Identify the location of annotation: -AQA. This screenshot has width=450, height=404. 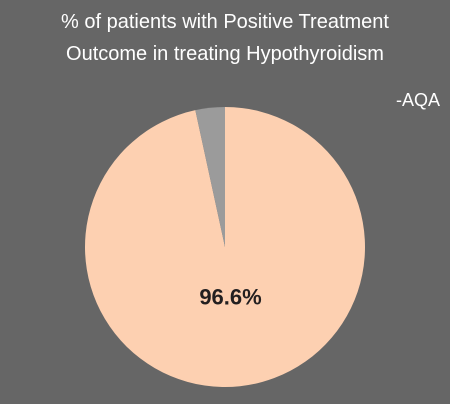
(417, 100).